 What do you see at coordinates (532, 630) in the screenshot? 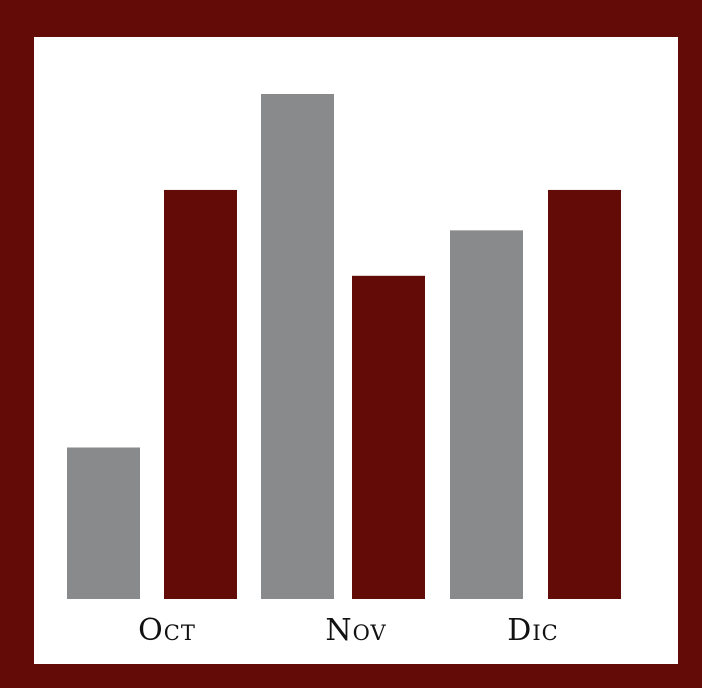
I see `category-label-dic: Dic` at bounding box center [532, 630].